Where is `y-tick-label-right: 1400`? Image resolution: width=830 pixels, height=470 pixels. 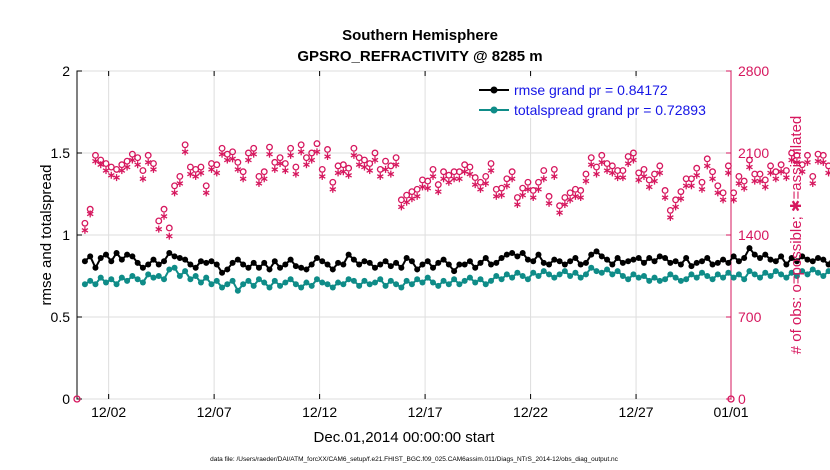 y-tick-label-right: 1400 is located at coordinates (753, 235).